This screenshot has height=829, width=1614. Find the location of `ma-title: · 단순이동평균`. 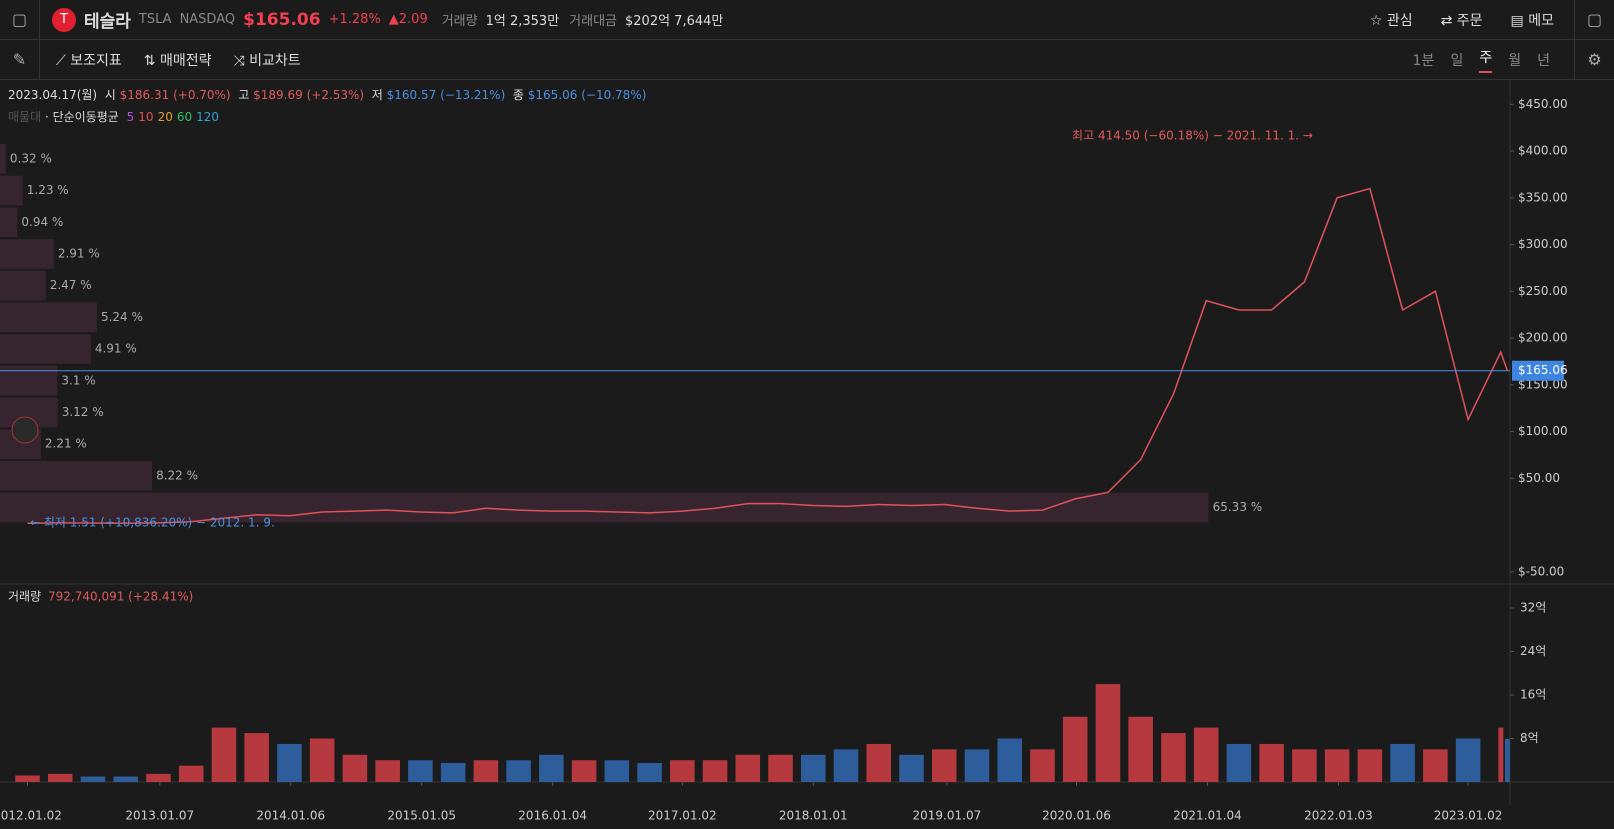

ma-title: · 단순이동평균 is located at coordinates (81, 117).